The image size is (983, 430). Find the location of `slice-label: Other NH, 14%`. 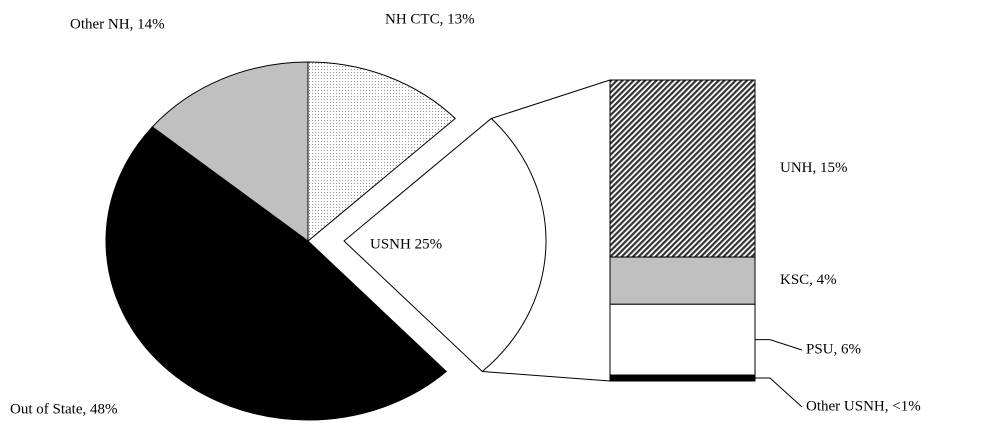

slice-label: Other NH, 14% is located at coordinates (117, 24).